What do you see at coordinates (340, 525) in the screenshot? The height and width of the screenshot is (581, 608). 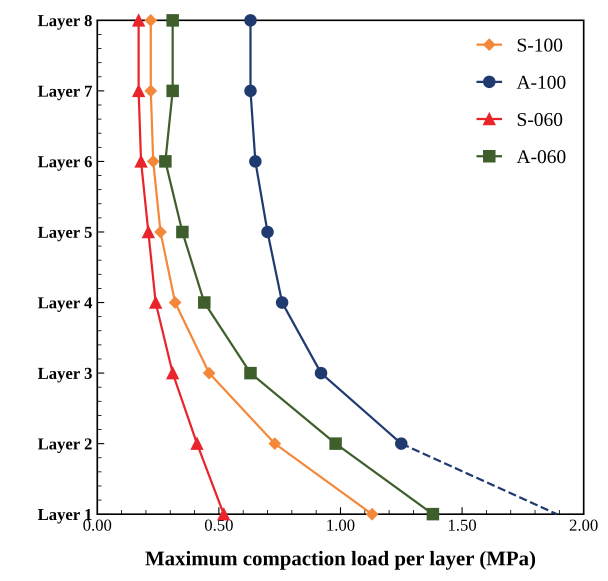 I see `x-tick-label: 1.00` at bounding box center [340, 525].